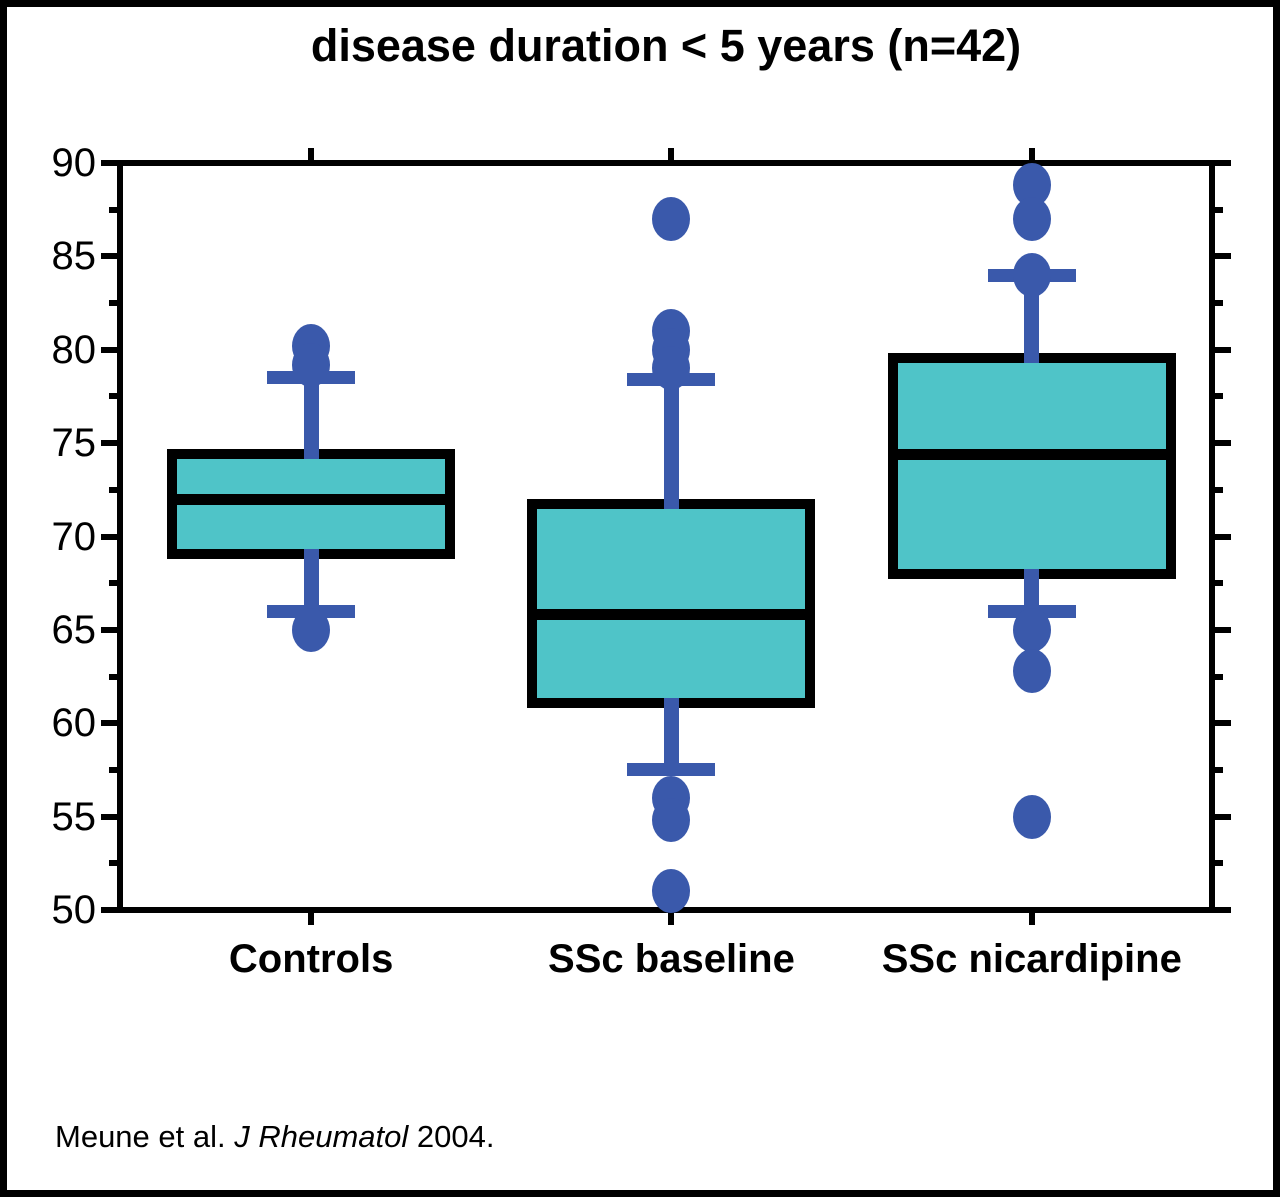  What do you see at coordinates (321, 1136) in the screenshot?
I see `citation-journal: J Rheumatol` at bounding box center [321, 1136].